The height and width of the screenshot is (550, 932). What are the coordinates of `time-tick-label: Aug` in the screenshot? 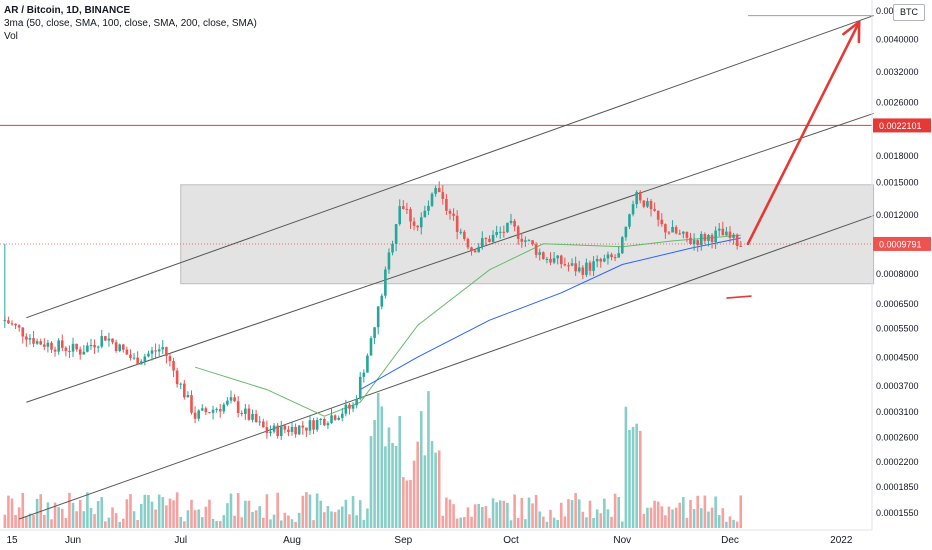 It's located at (292, 540).